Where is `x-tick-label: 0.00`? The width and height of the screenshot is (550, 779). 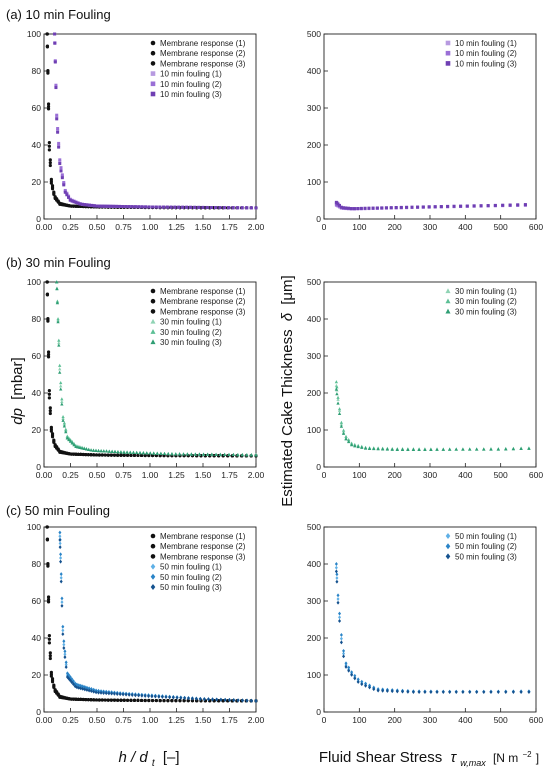 x-tick-label: 0.00 is located at coordinates (44, 475).